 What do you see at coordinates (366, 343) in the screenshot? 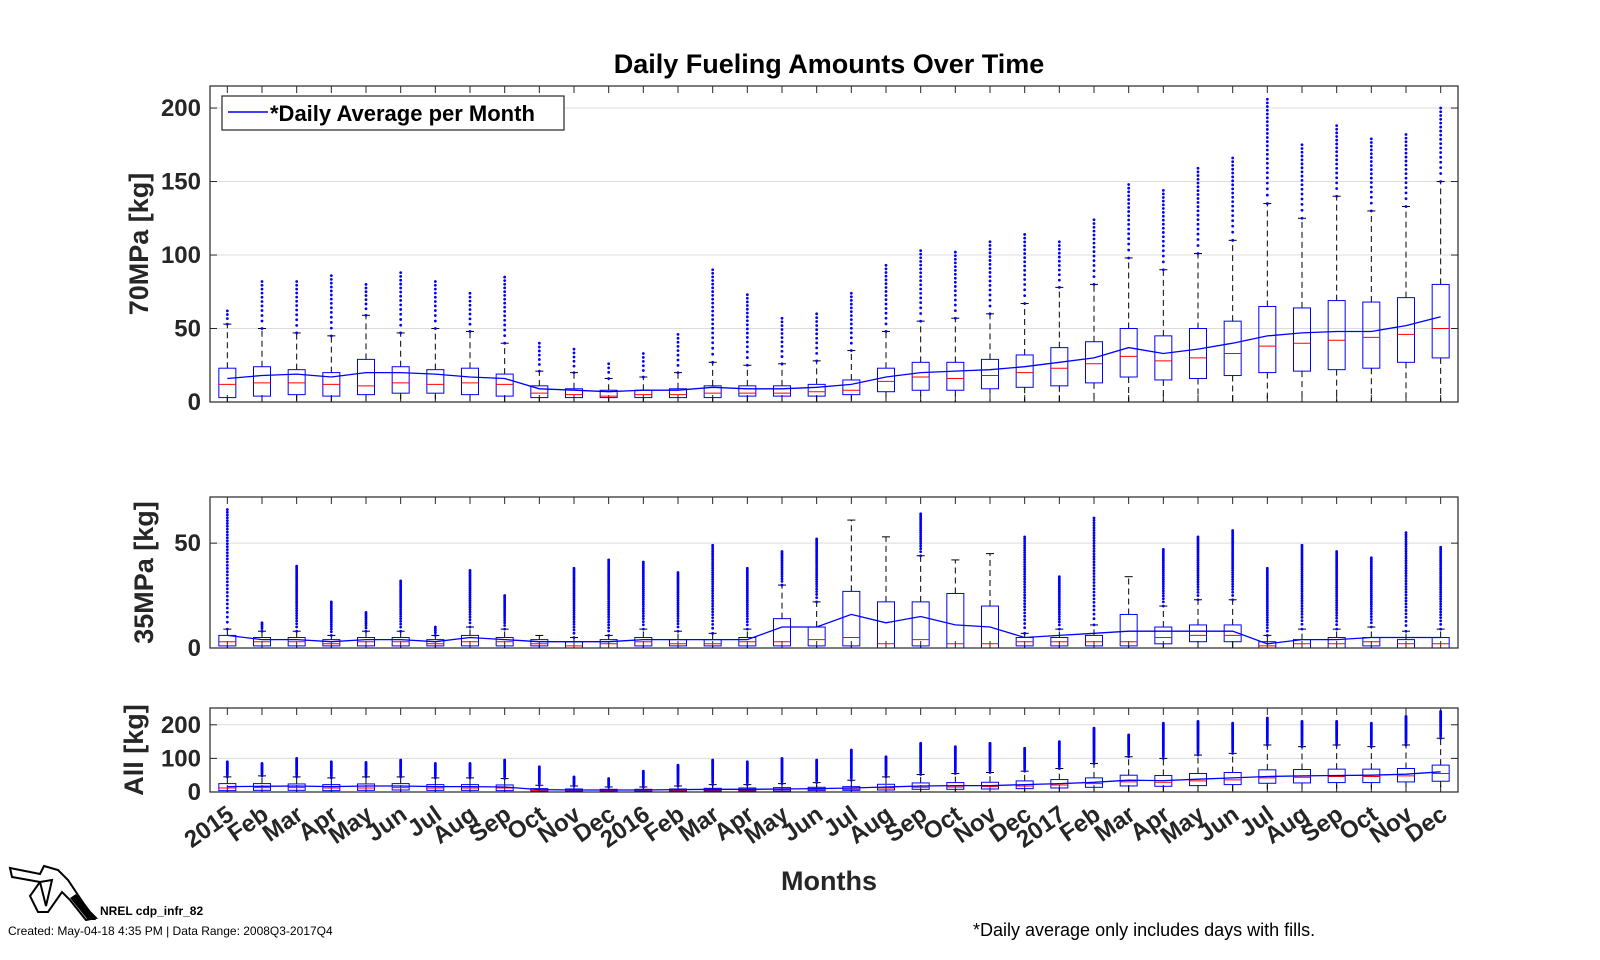
I see `box-may` at bounding box center [366, 343].